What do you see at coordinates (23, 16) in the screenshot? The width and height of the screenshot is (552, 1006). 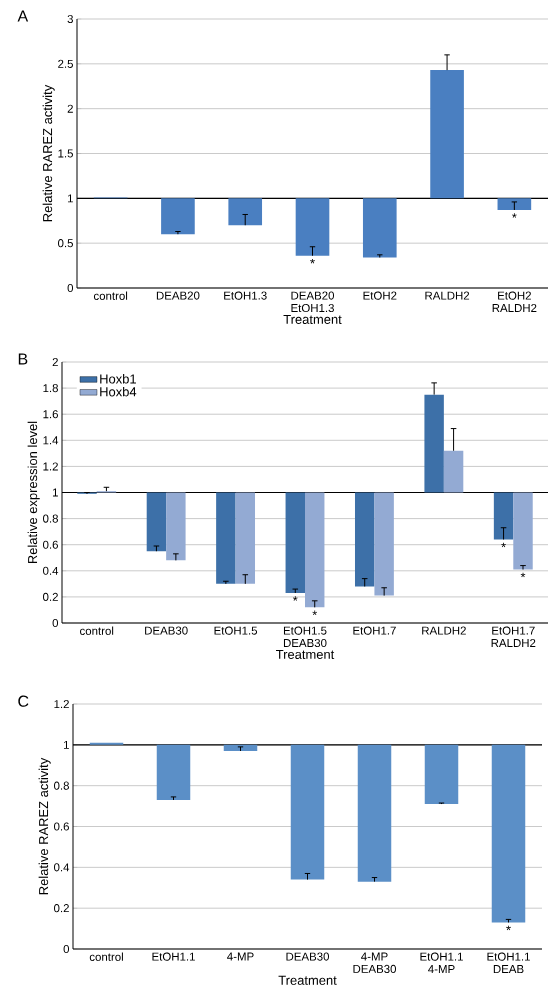 I see `chart-title: A` at bounding box center [23, 16].